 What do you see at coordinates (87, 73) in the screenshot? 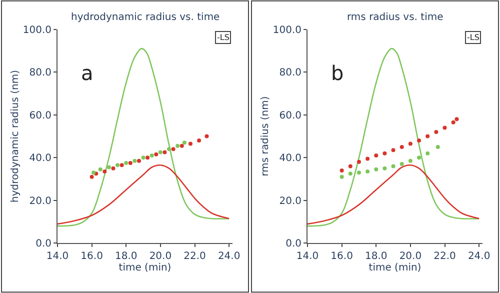
I see `annotation: a` at bounding box center [87, 73].